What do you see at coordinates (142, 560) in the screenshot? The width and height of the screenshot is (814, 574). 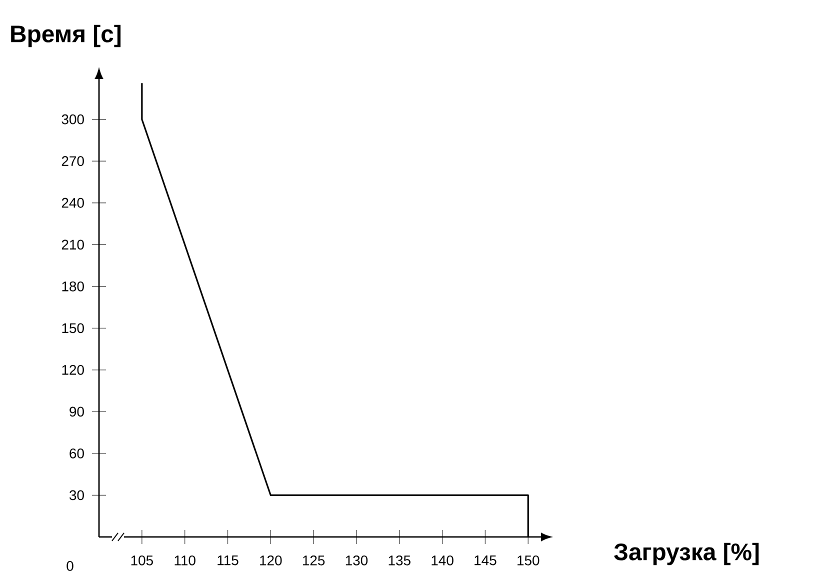 I see `x-tick-label: 105` at bounding box center [142, 560].